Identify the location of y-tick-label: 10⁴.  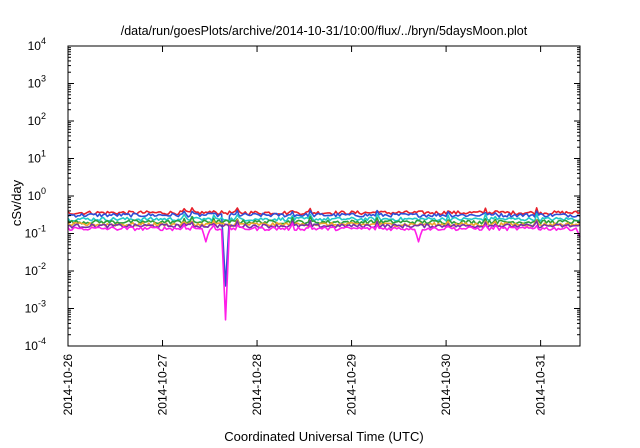
(37, 44).